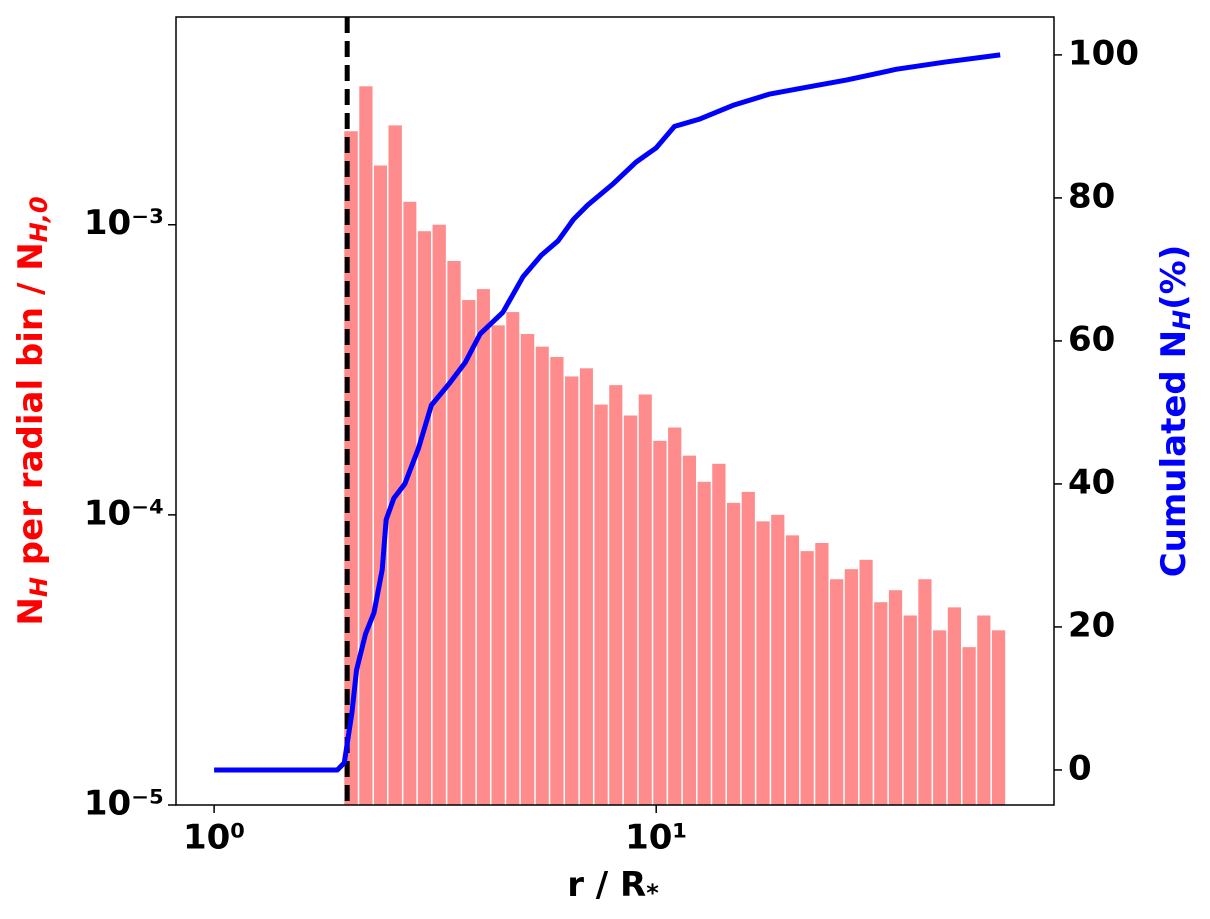 The height and width of the screenshot is (919, 1210). What do you see at coordinates (1091, 196) in the screenshot?
I see `y2-tick-label: 80` at bounding box center [1091, 196].